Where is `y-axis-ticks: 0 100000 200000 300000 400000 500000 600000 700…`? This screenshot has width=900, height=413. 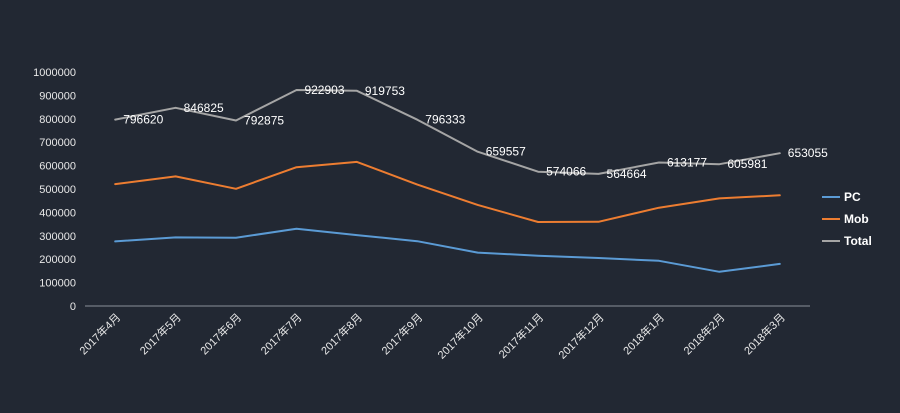
y-axis-ticks: 0 100000 200000 300000 400000 500000 600000 700… is located at coordinates (54, 190).